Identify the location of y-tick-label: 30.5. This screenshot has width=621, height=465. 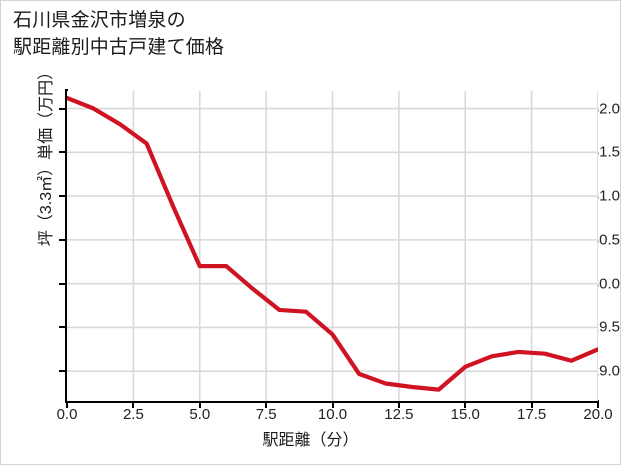
(605, 240).